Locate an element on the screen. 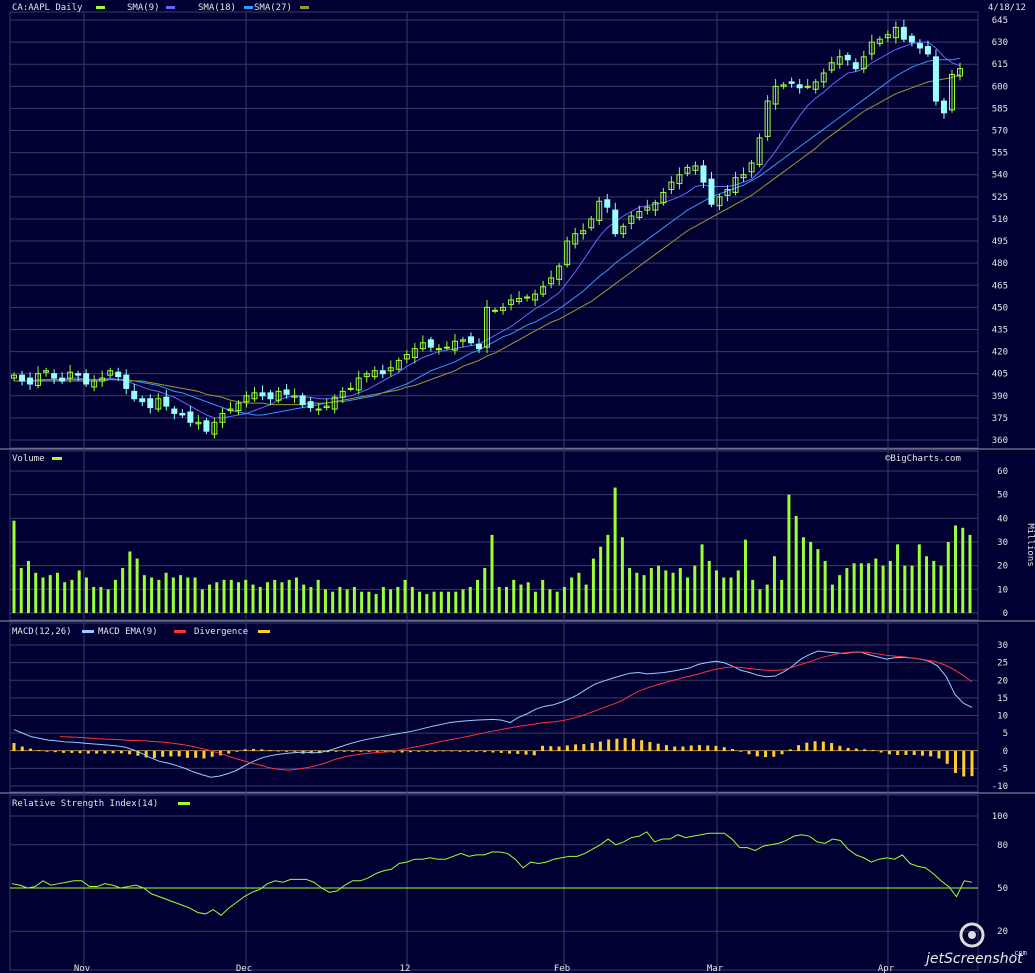  y-tick-label: -5 is located at coordinates (1002, 769).